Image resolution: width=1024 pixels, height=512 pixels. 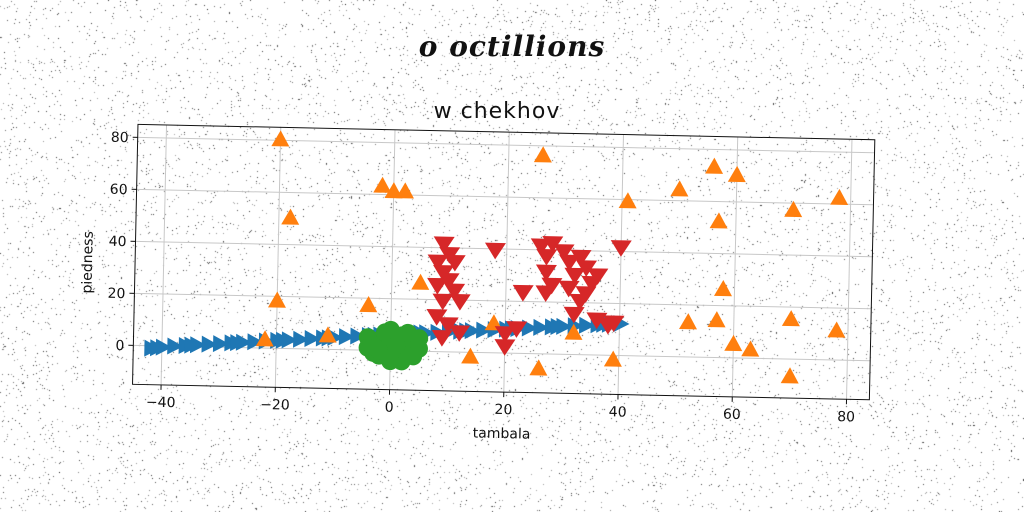 What do you see at coordinates (120, 138) in the screenshot?
I see `y-tick-label: 80` at bounding box center [120, 138].